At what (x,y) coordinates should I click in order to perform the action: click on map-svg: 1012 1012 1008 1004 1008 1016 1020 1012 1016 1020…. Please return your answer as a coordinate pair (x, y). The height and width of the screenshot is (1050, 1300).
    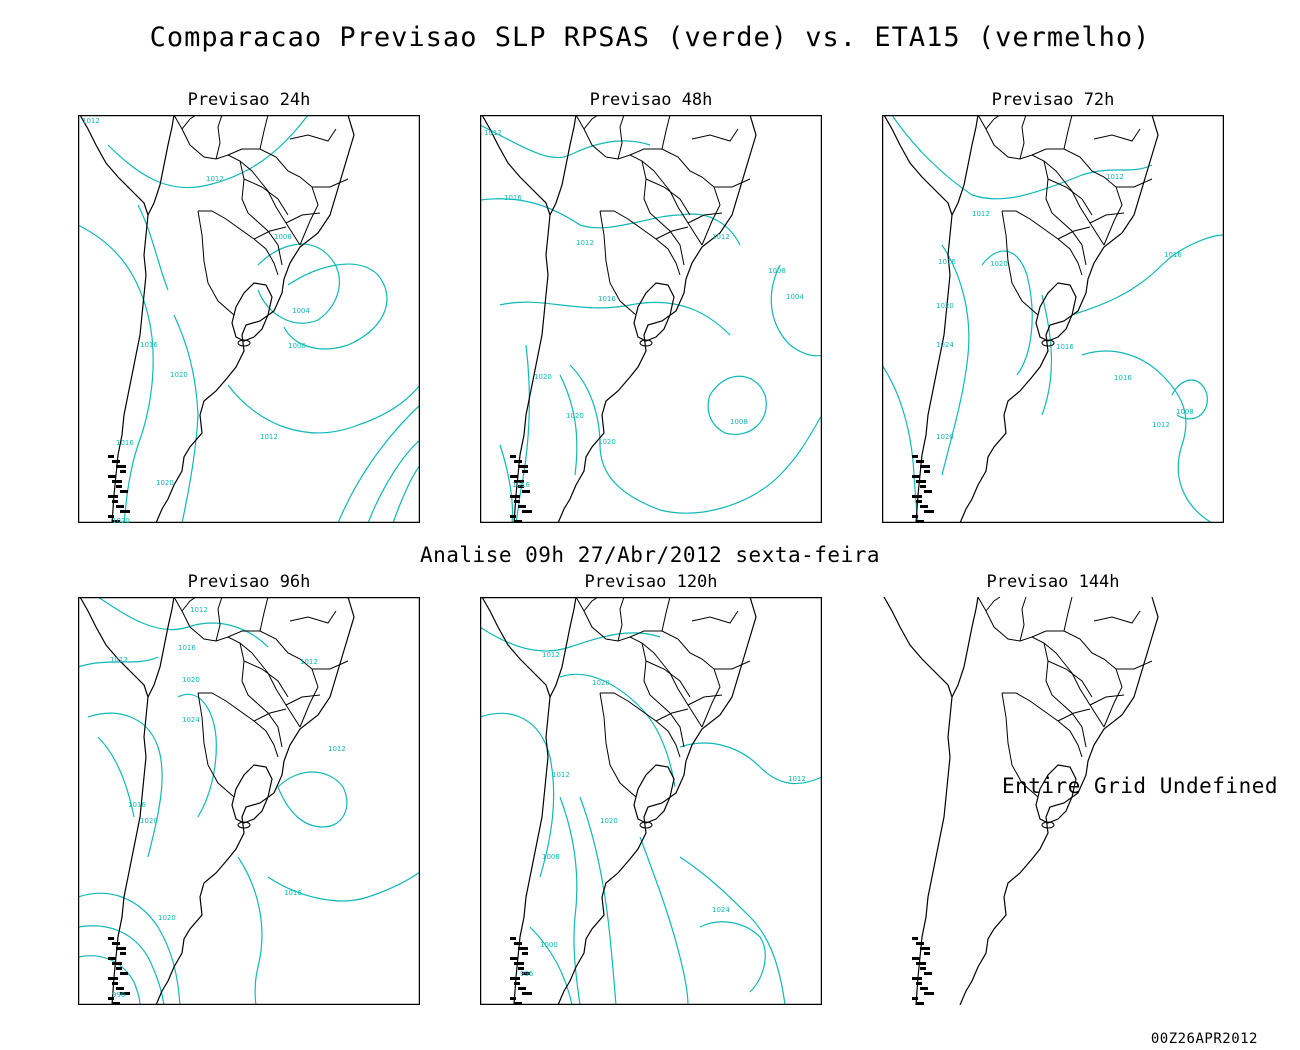
    Looking at the image, I should click on (249, 319).